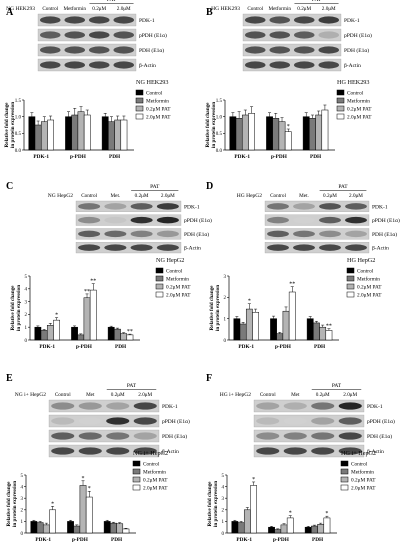 The image size is (403, 550). What do you see at coordinates (225, 341) in the screenshot?
I see `y-tick-label: 0` at bounding box center [225, 341].